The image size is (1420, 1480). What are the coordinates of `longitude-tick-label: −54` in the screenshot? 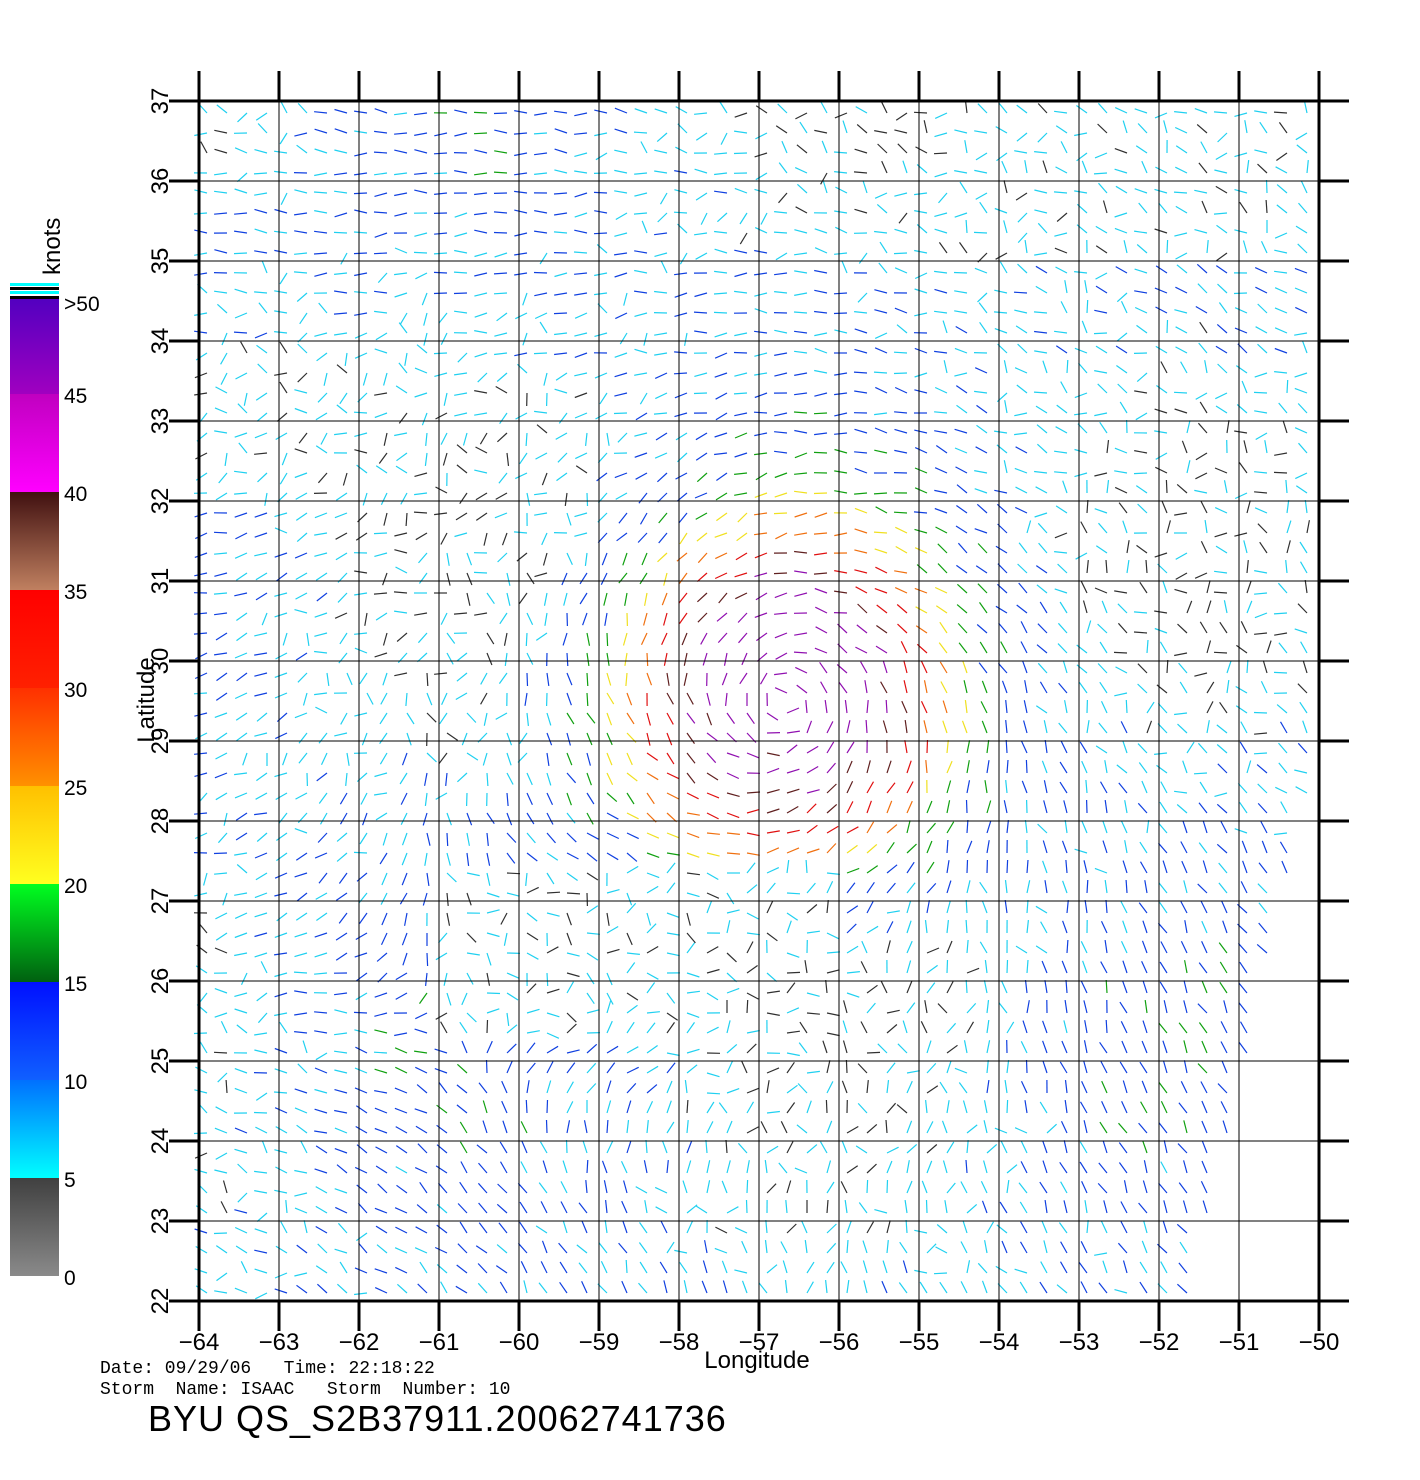 It's located at (999, 1342).